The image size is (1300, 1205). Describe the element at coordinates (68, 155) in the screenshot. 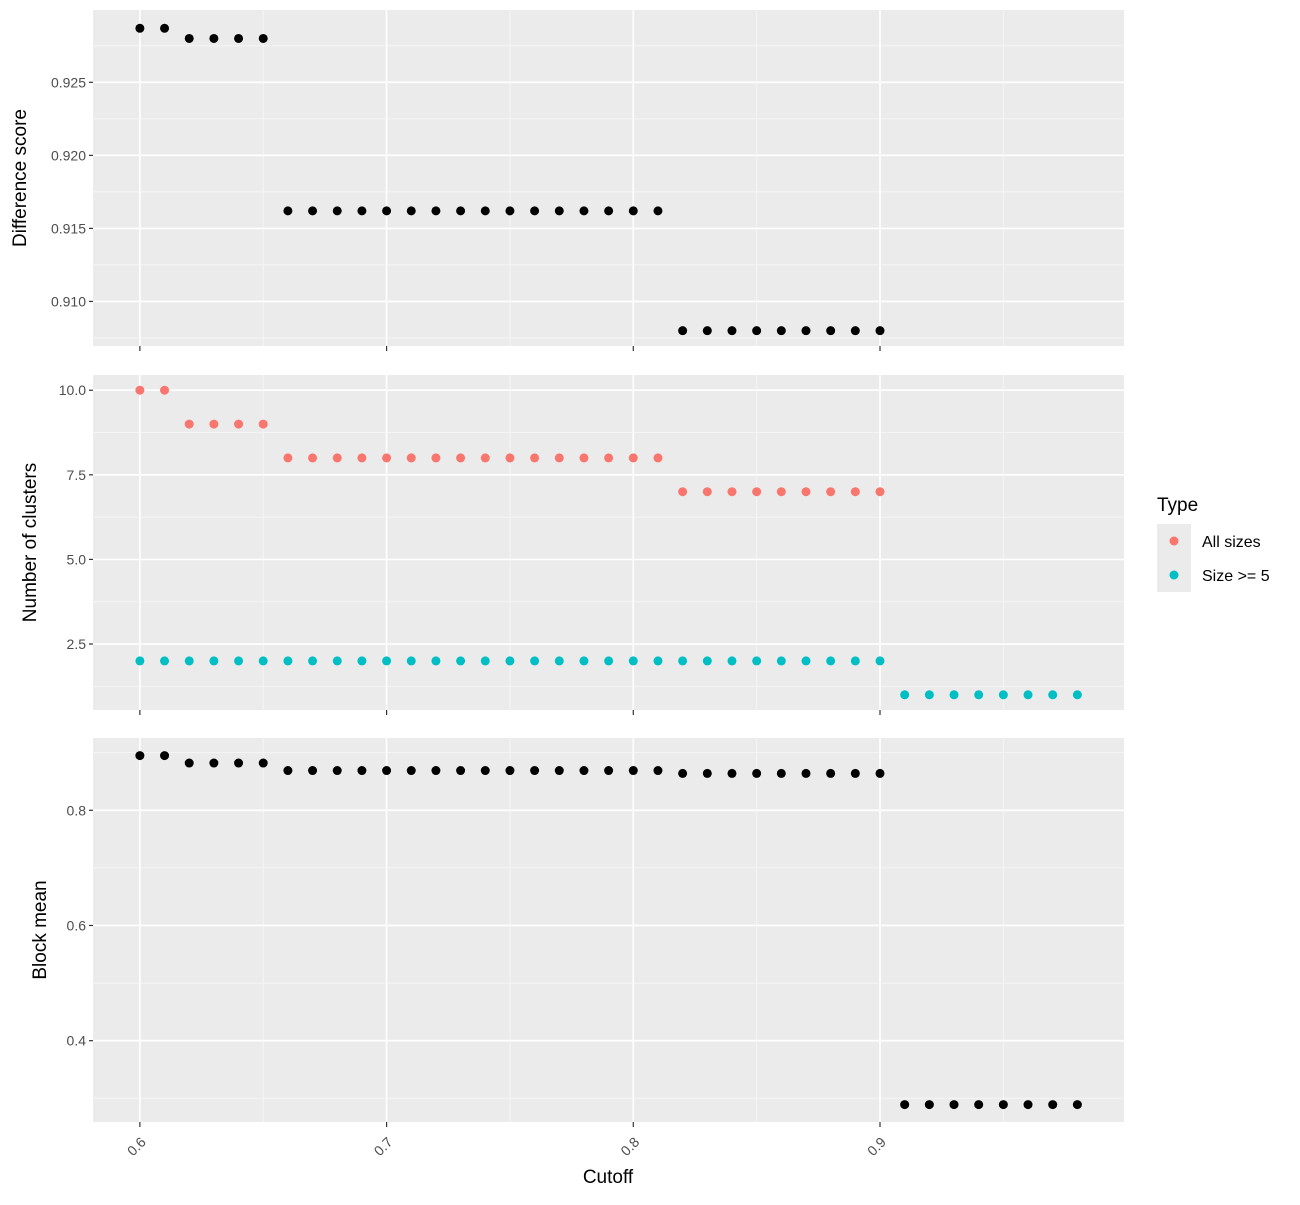

I see `y-tick-label: 0.920` at that location.